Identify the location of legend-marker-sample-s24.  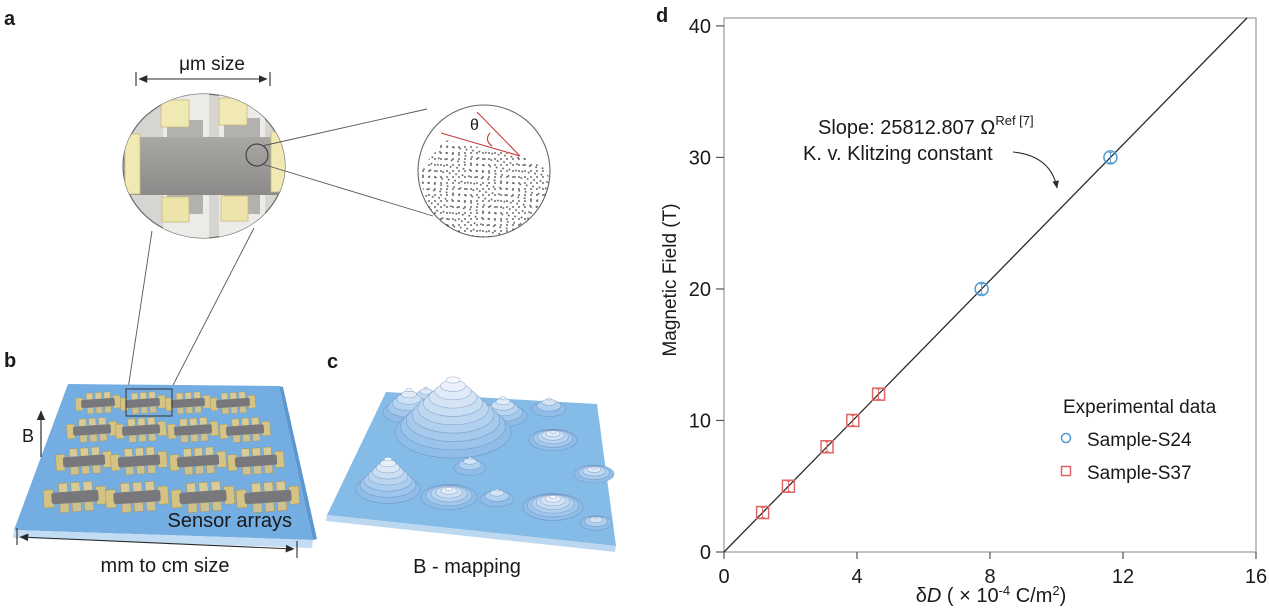
(1066, 438).